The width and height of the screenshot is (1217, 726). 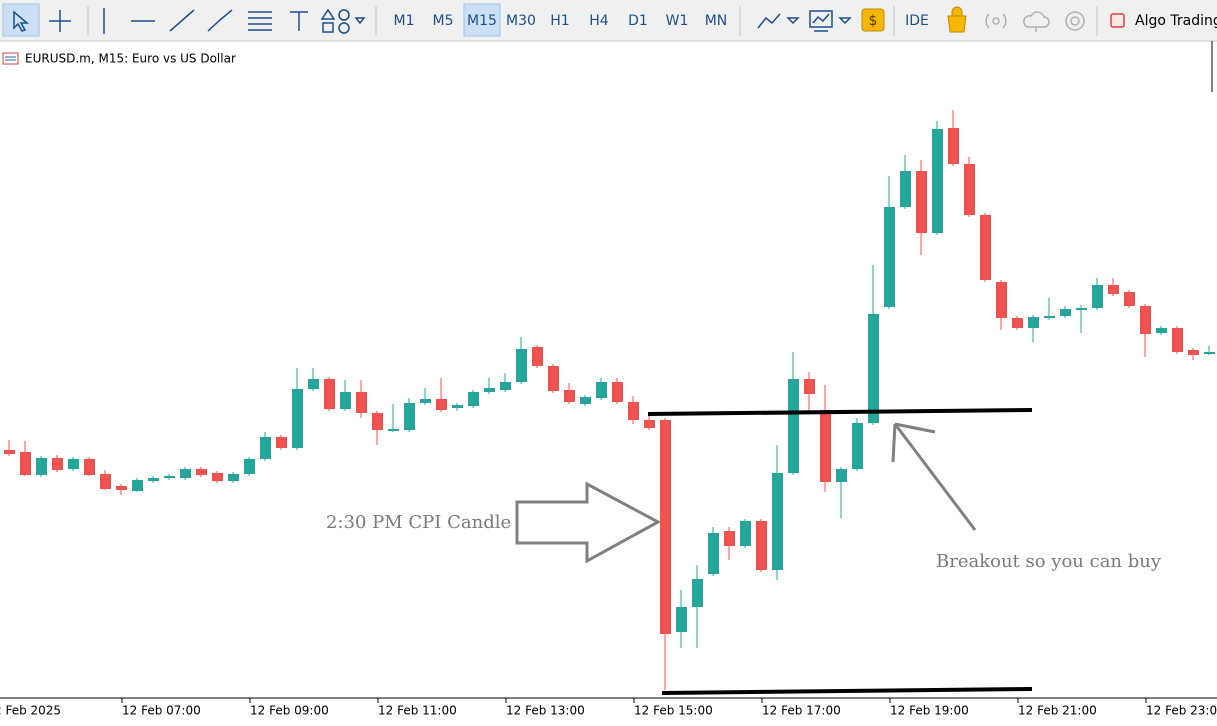 I want to click on timeframe-button: M15, so click(x=482, y=21).